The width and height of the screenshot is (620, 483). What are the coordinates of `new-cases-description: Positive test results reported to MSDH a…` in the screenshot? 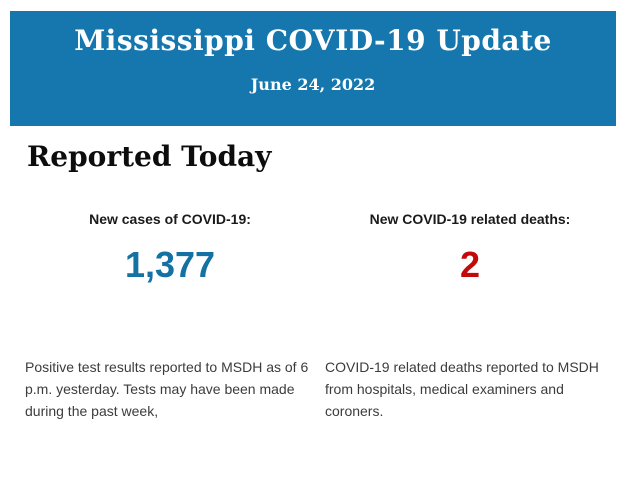 It's located at (167, 389).